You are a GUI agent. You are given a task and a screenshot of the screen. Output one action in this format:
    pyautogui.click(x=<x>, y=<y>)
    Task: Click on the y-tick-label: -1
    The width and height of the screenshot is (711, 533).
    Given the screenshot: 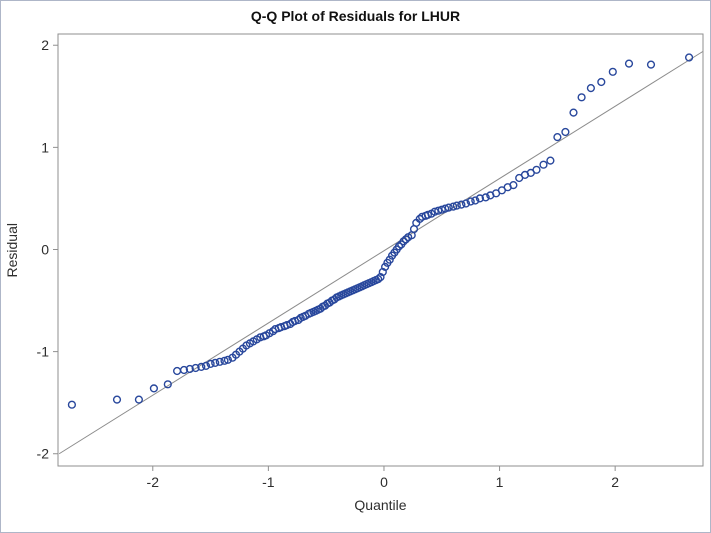 What is the action you would take?
    pyautogui.click(x=43, y=352)
    